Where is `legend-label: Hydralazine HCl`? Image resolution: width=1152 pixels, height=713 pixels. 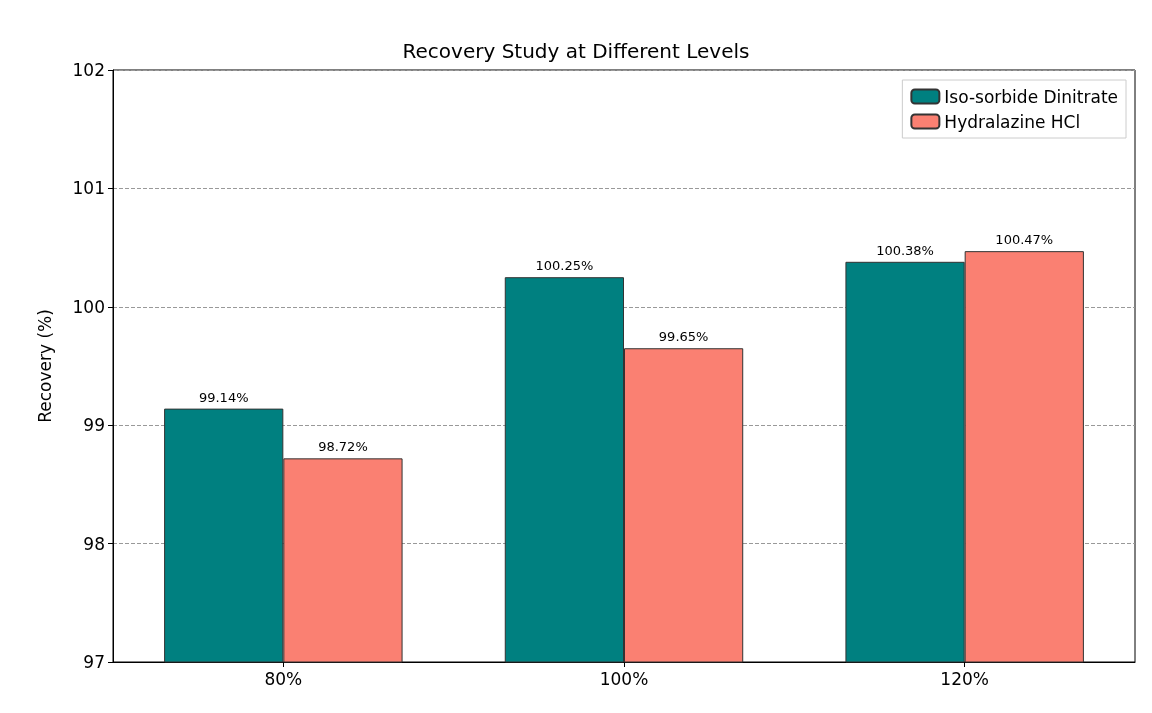
legend-label: Hydralazine HCl is located at coordinates (1012, 121).